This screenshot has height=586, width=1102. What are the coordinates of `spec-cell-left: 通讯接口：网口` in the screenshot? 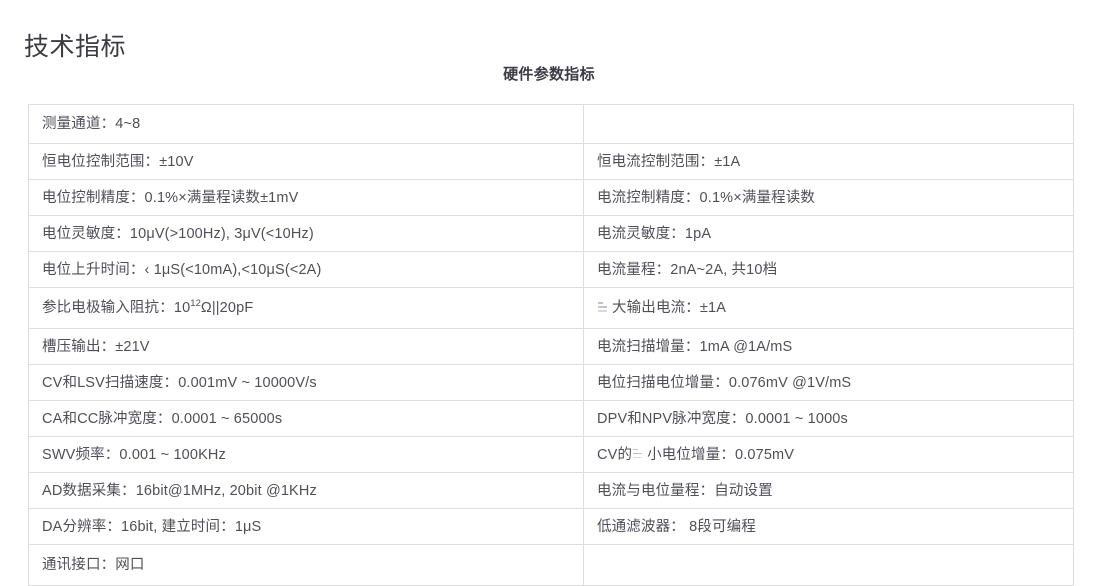 It's located at (306, 565).